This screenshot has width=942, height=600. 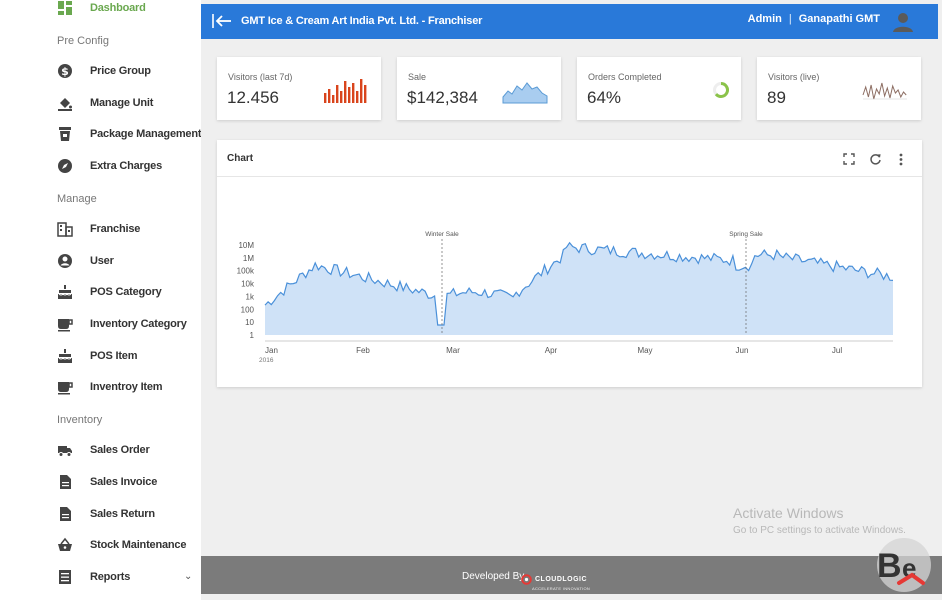 What do you see at coordinates (417, 77) in the screenshot?
I see `stat-label: Sale` at bounding box center [417, 77].